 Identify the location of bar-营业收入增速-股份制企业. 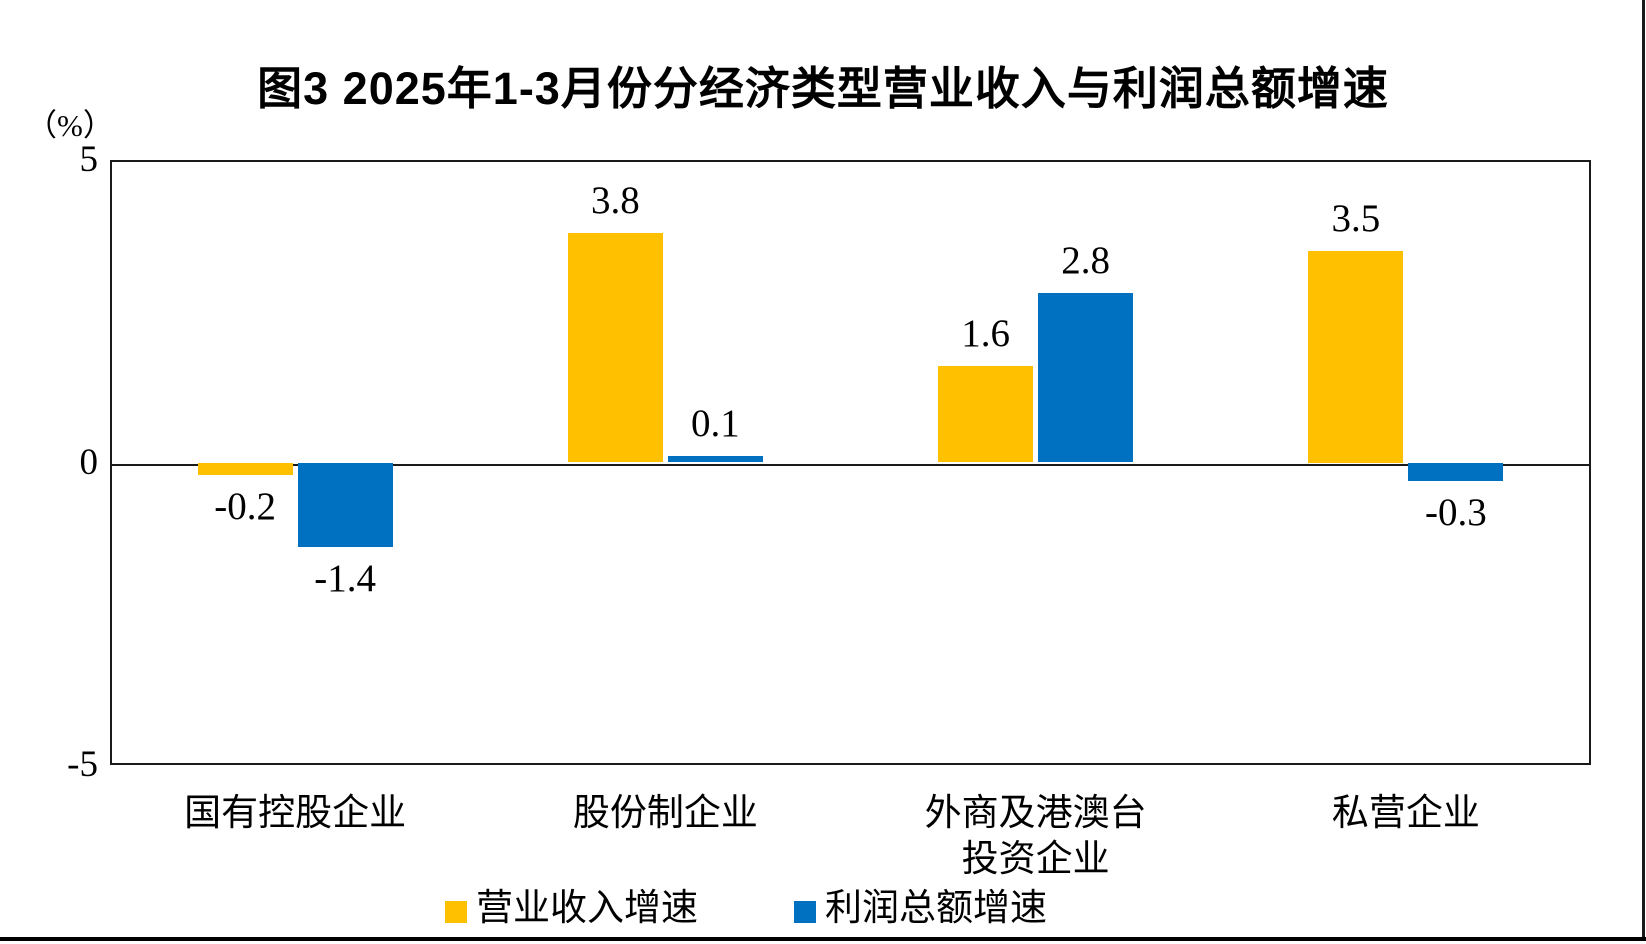
(615, 347).